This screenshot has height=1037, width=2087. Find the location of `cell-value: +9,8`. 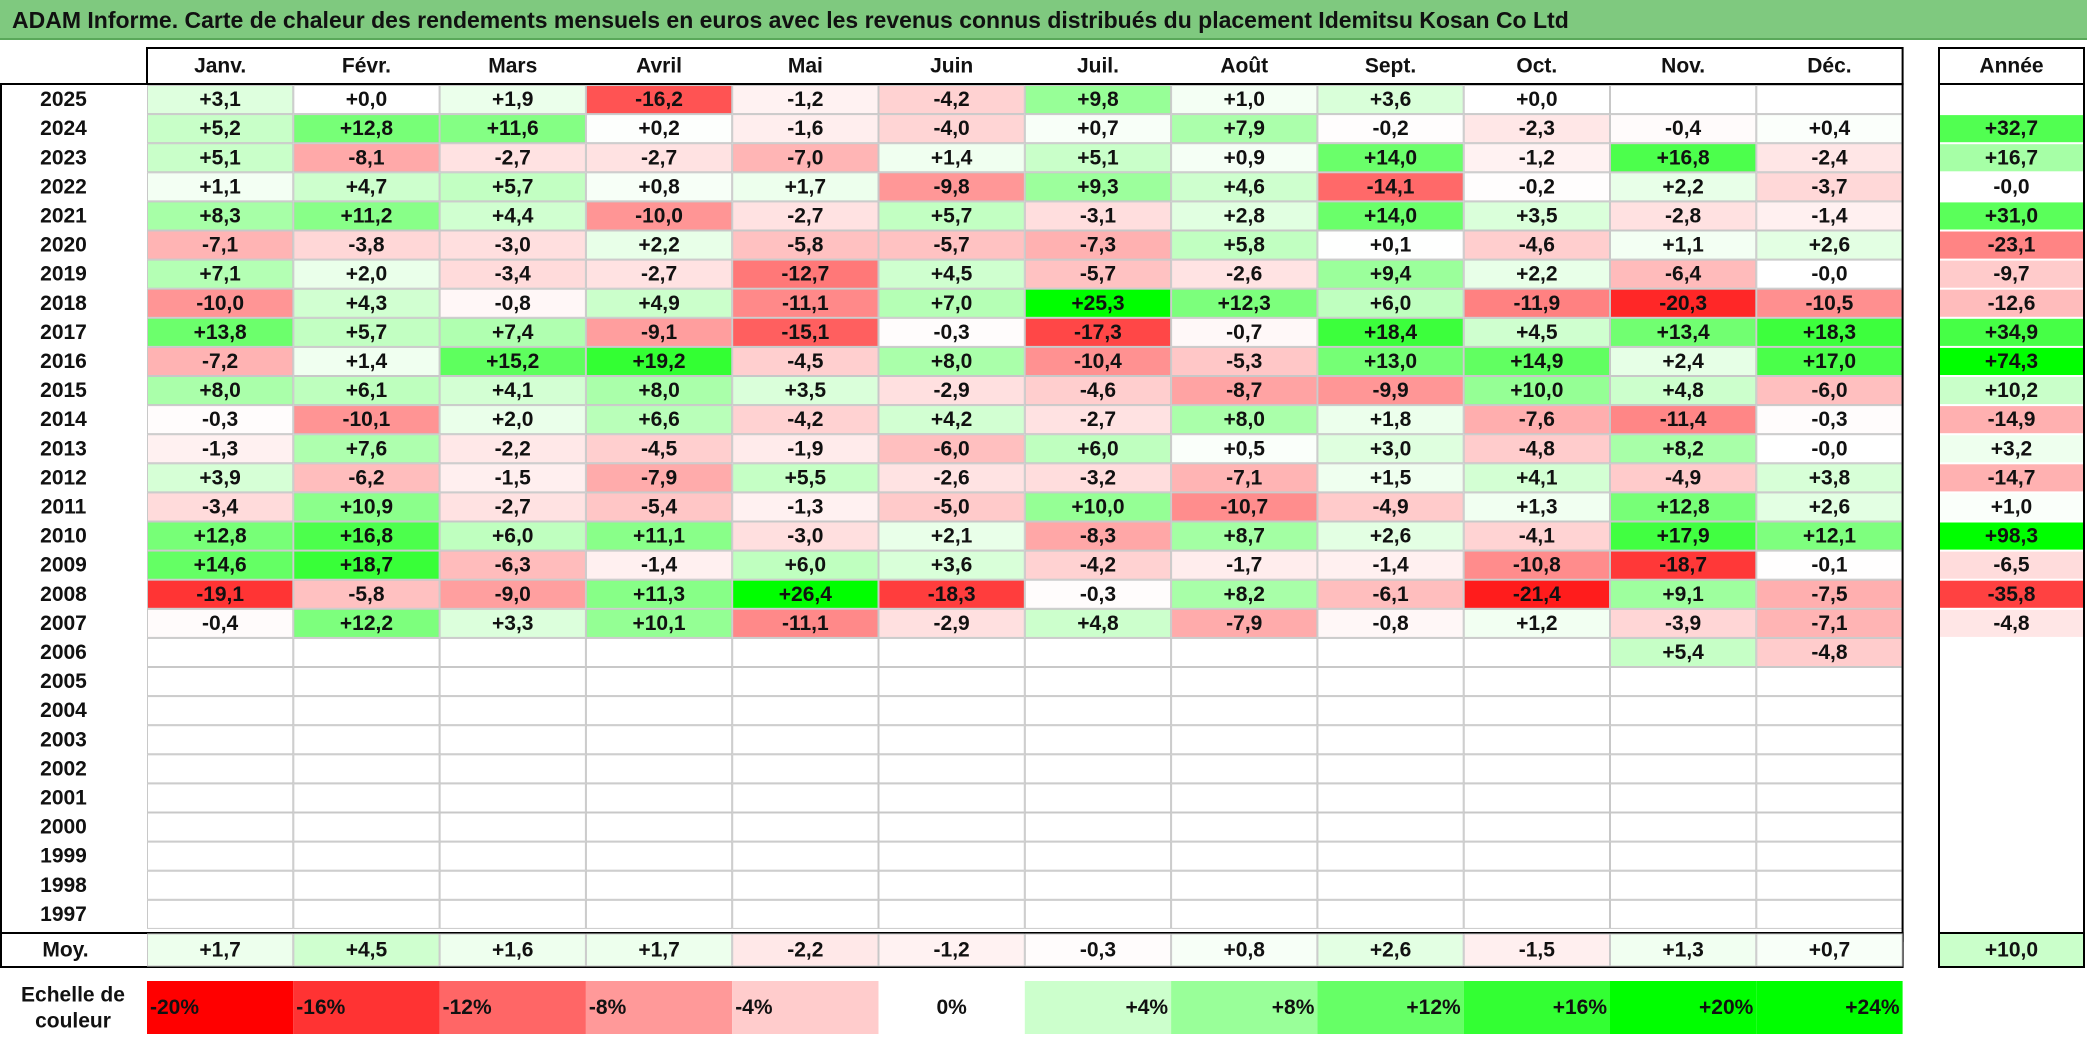

cell-value: +9,8 is located at coordinates (1098, 99).